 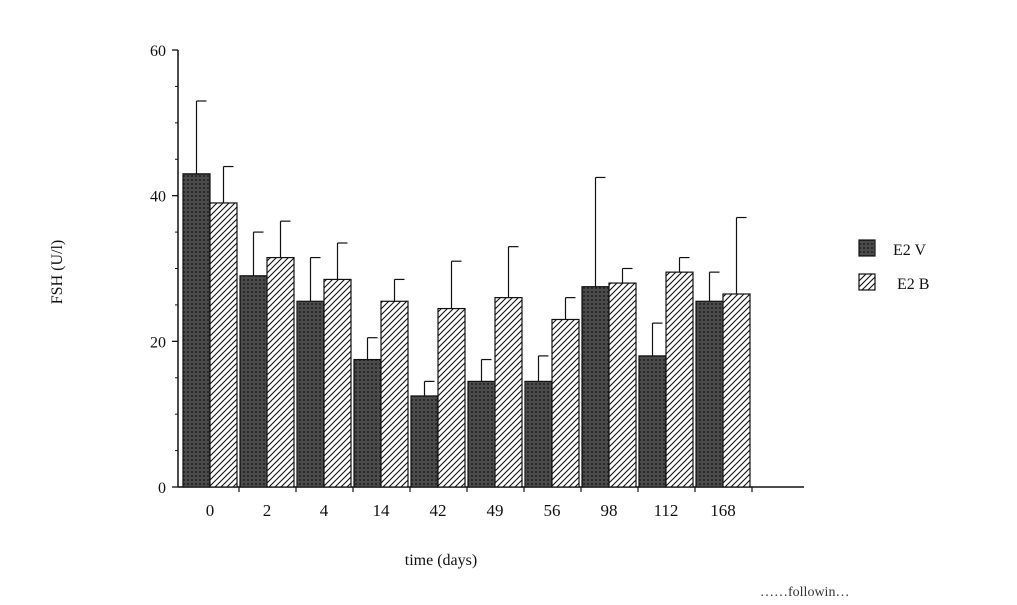 What do you see at coordinates (867, 248) in the screenshot?
I see `legend-swatch-e2v` at bounding box center [867, 248].